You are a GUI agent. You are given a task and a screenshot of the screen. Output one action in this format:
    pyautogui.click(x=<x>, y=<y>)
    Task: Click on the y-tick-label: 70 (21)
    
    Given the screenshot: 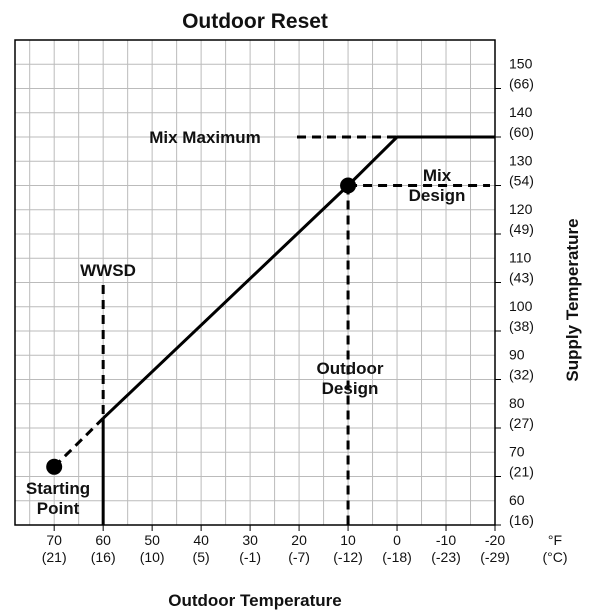 What is the action you would take?
    pyautogui.click(x=521, y=462)
    